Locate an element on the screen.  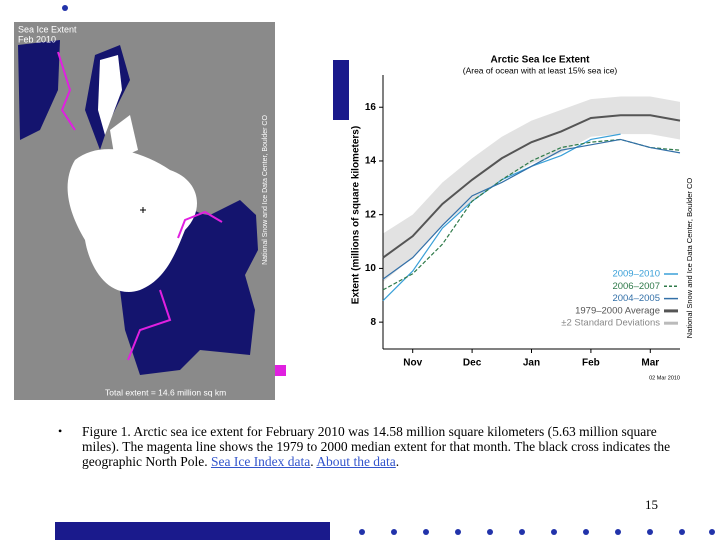
map-legend-text: median is located at coordinates (303, 370).